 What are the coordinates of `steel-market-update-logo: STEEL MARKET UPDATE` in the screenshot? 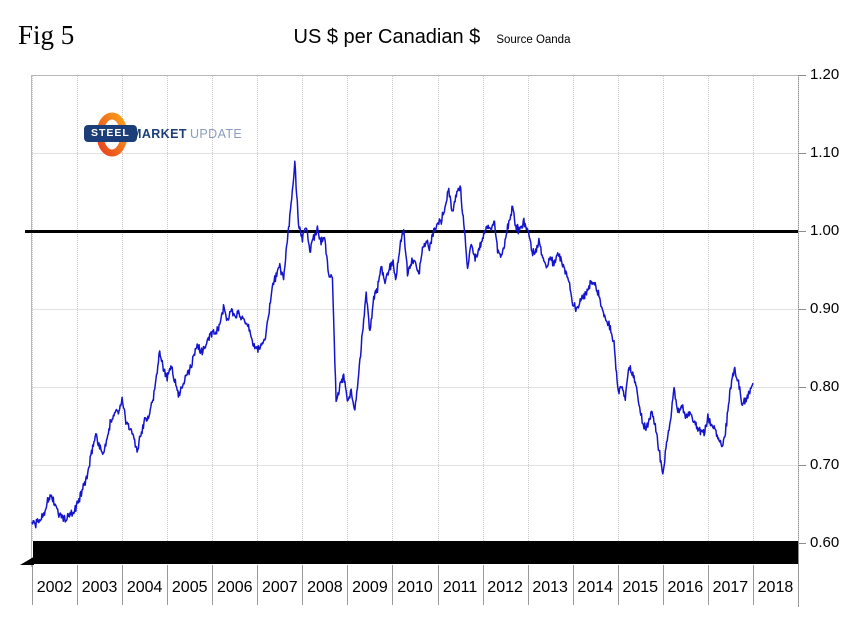 It's located at (164, 134).